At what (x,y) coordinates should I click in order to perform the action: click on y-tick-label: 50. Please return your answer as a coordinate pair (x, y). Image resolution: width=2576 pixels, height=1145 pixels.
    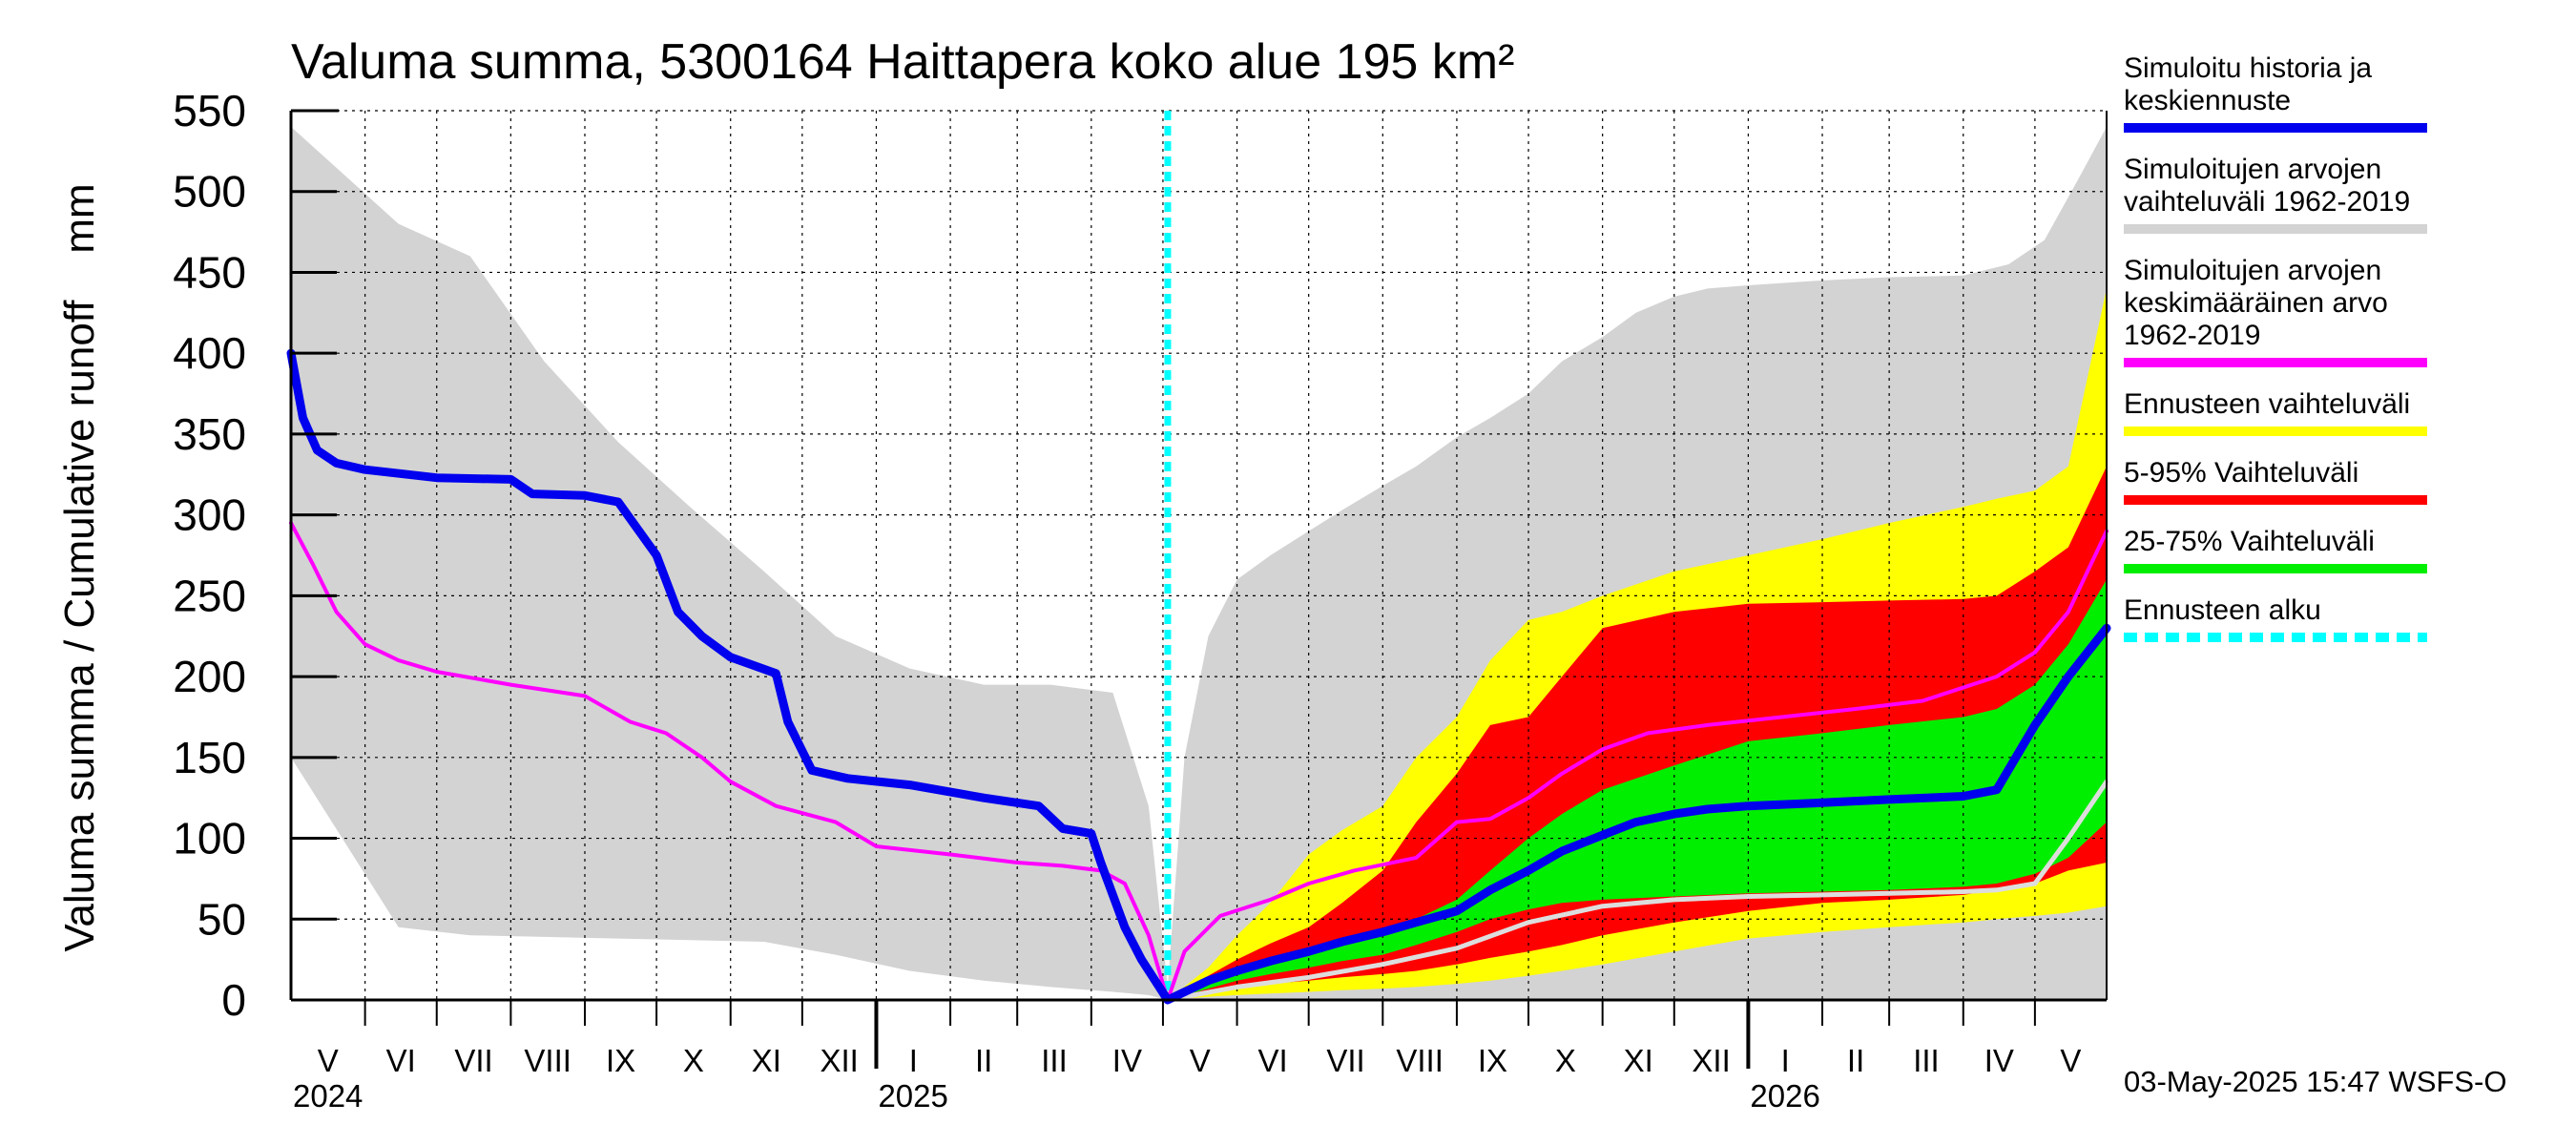
    Looking at the image, I should click on (221, 919).